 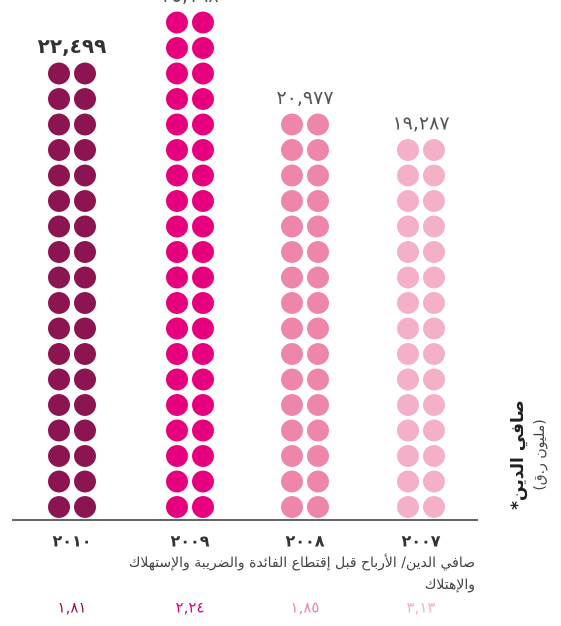 I want to click on y-unit: (مليون ر.ق), so click(x=540, y=454).